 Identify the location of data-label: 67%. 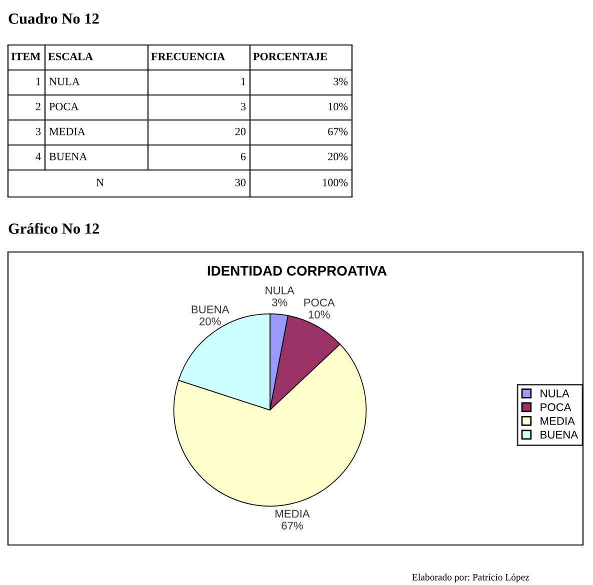
(292, 526).